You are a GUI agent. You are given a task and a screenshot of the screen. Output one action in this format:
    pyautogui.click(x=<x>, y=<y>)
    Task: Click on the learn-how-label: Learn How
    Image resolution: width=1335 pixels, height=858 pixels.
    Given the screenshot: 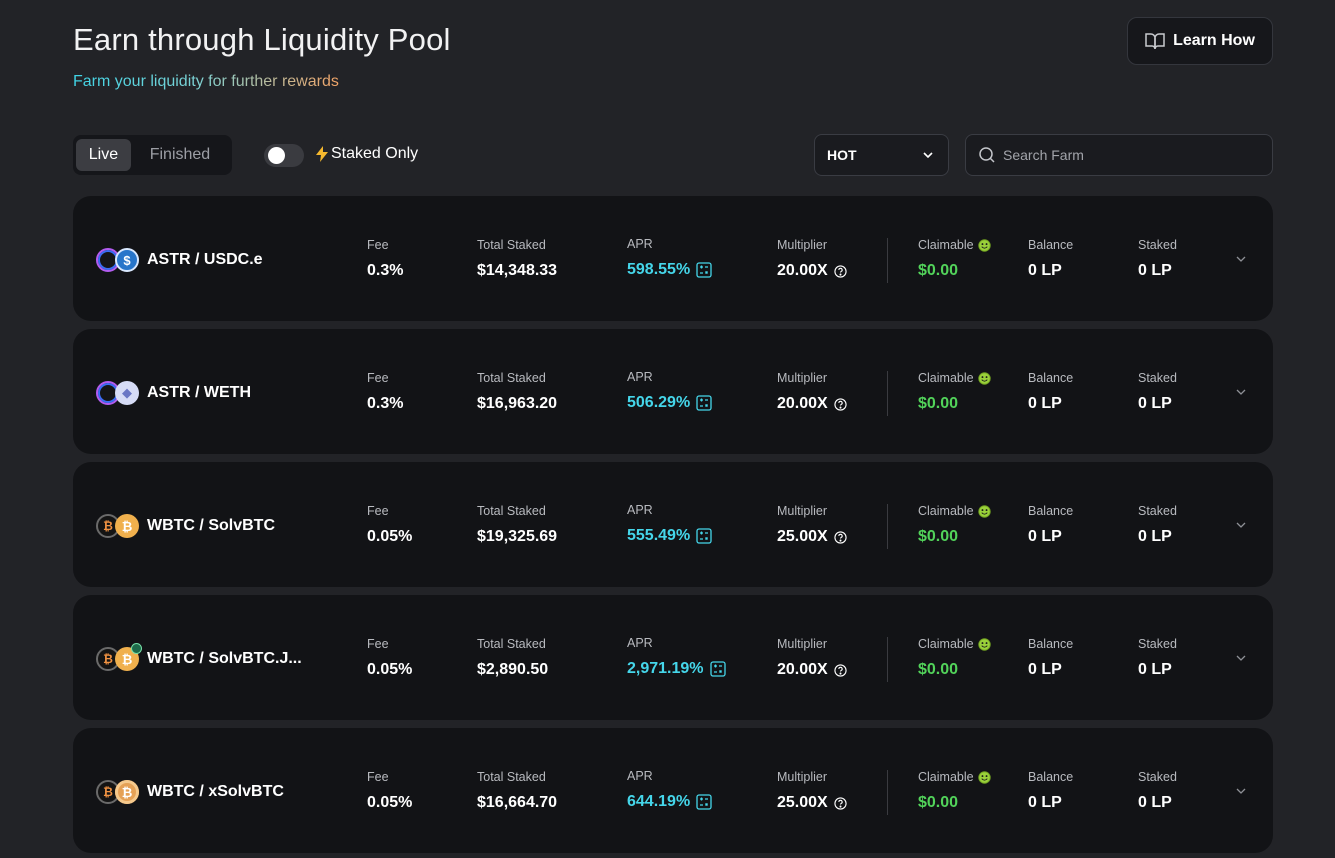 What is the action you would take?
    pyautogui.click(x=1214, y=40)
    